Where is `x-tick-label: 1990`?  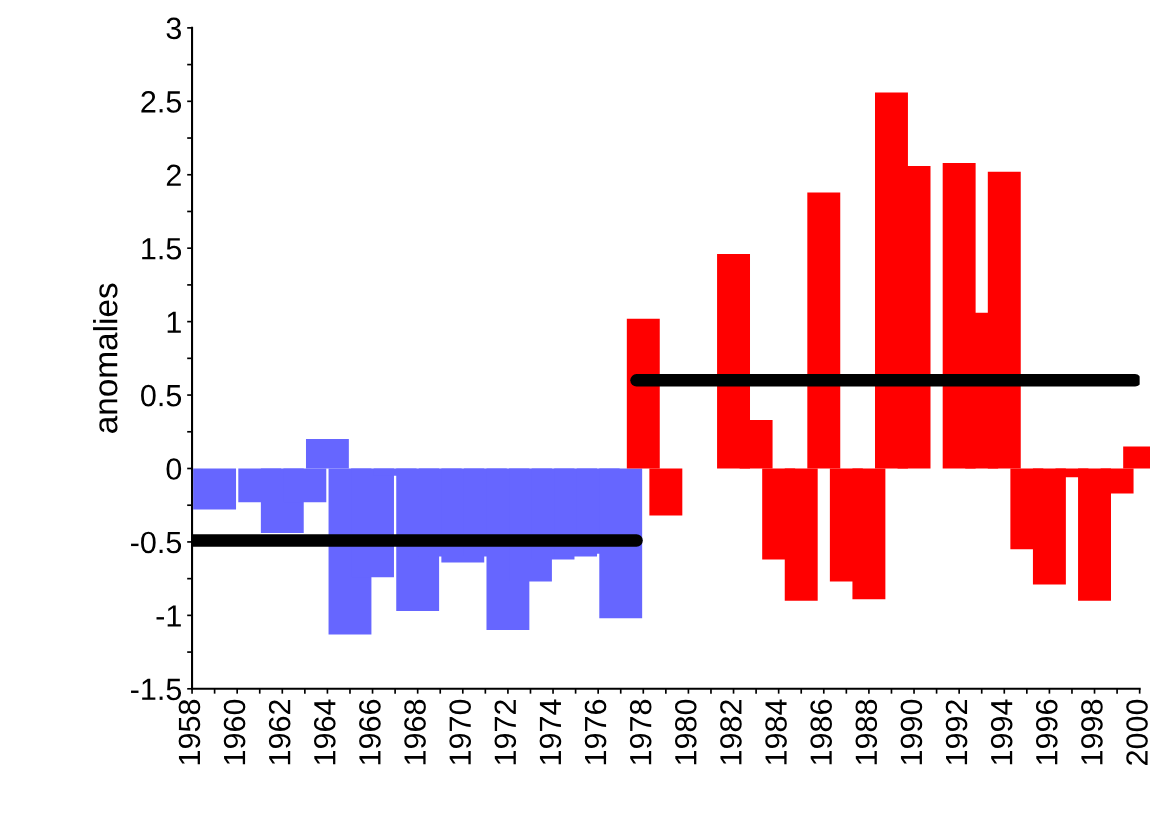
x-tick-label: 1990 is located at coordinates (911, 732).